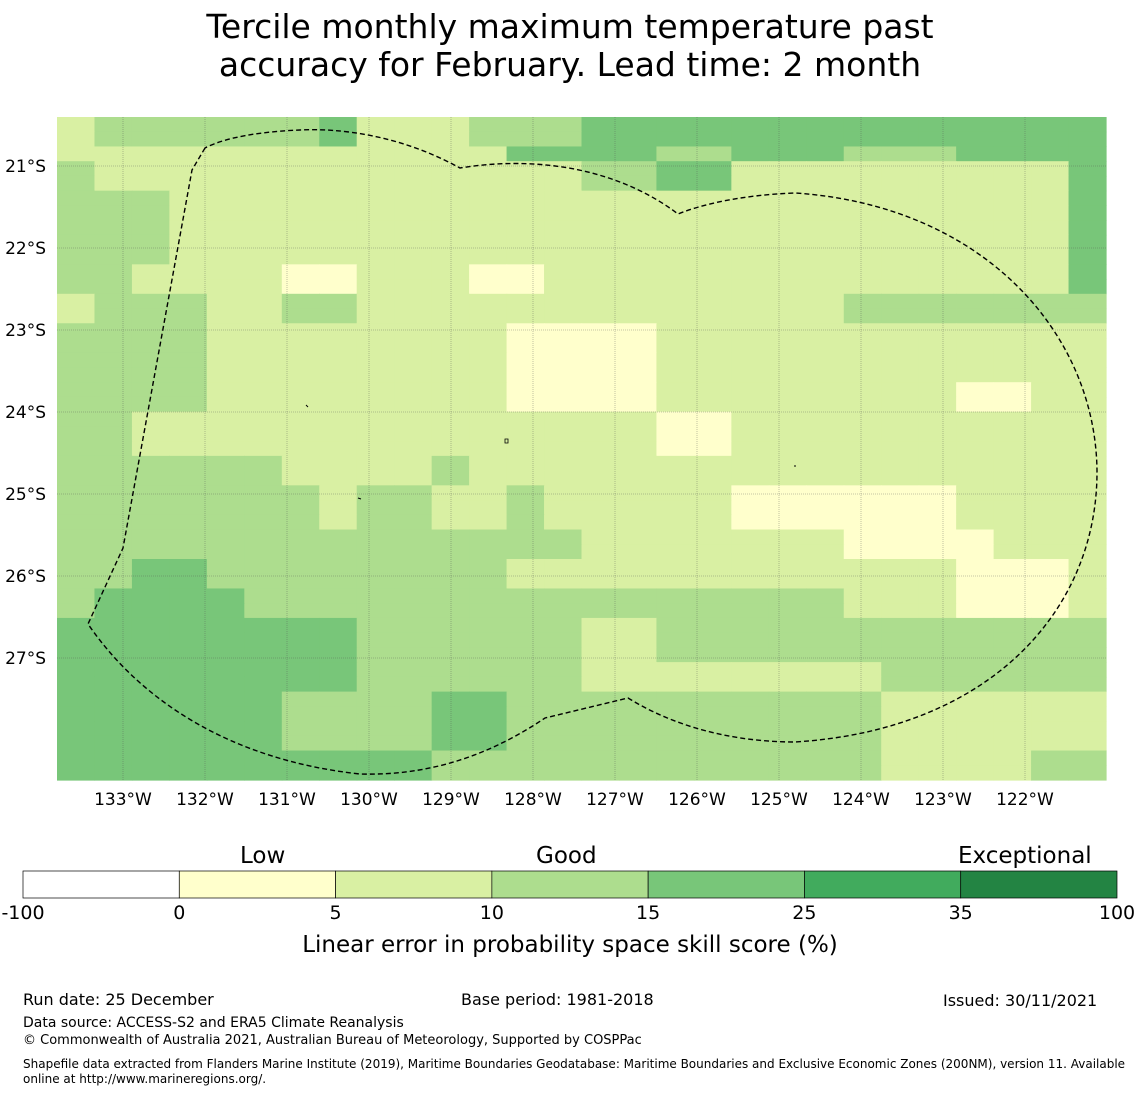  I want to click on colorbar-tick-label: 0, so click(179, 913).